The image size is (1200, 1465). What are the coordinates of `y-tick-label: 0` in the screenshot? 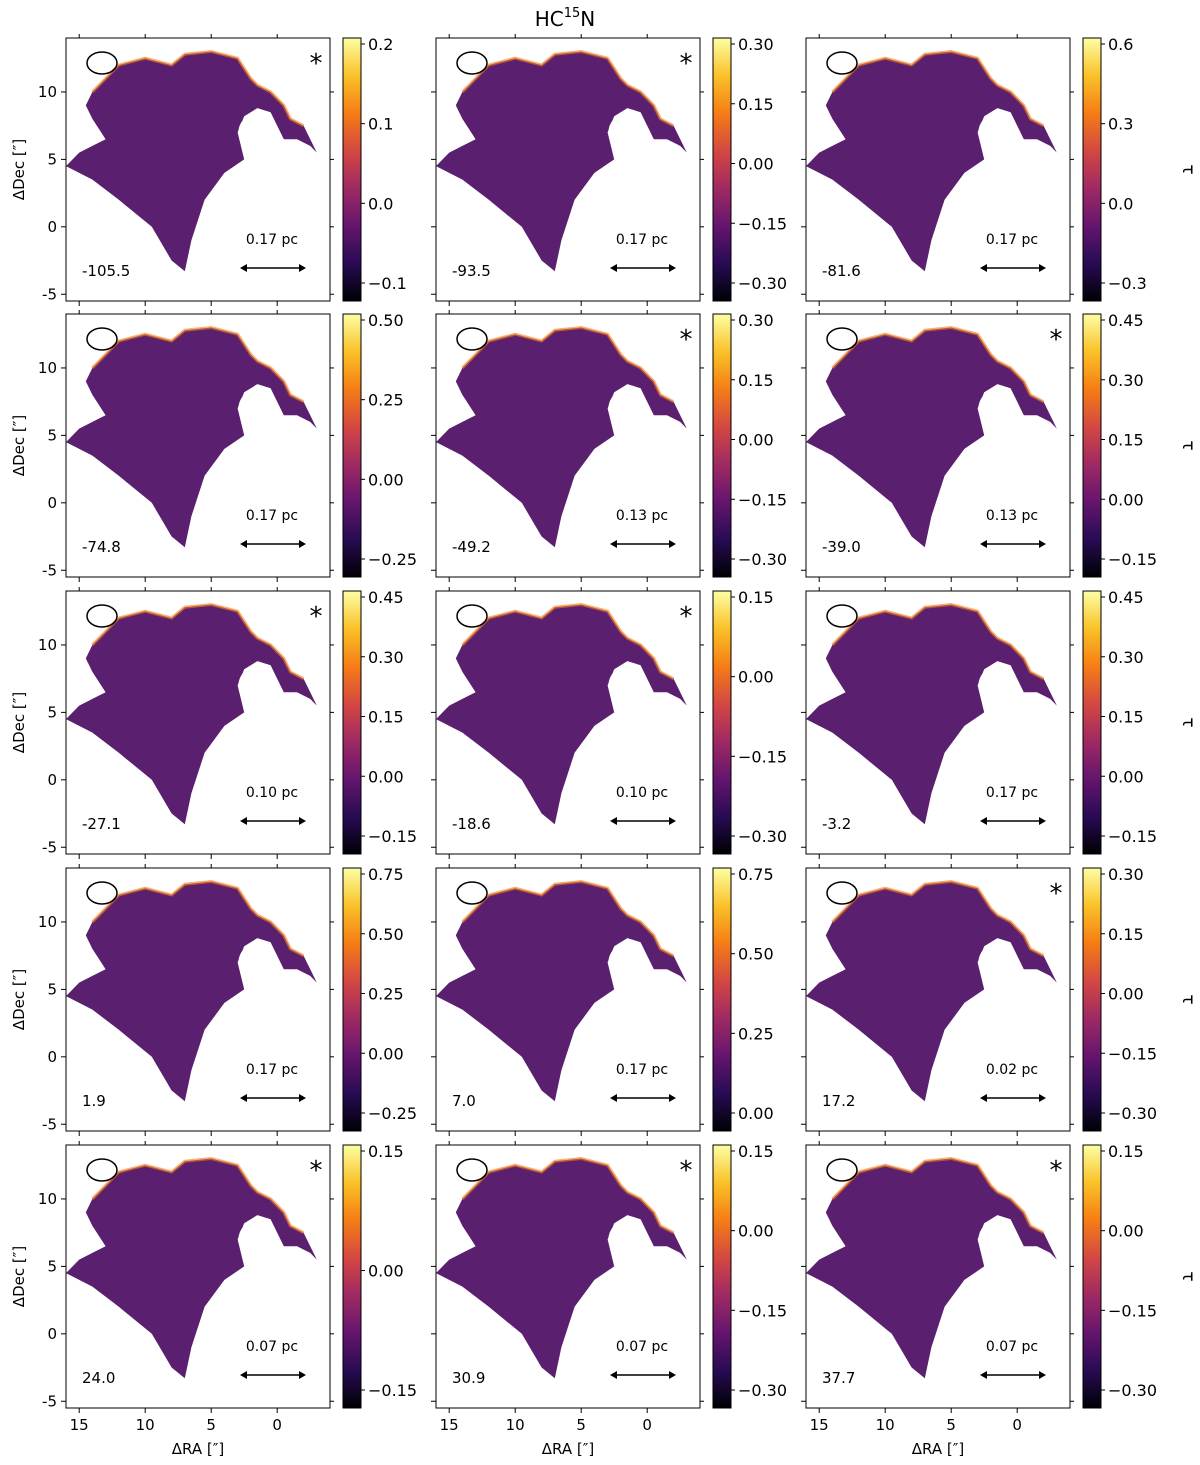 It's located at (52, 227).